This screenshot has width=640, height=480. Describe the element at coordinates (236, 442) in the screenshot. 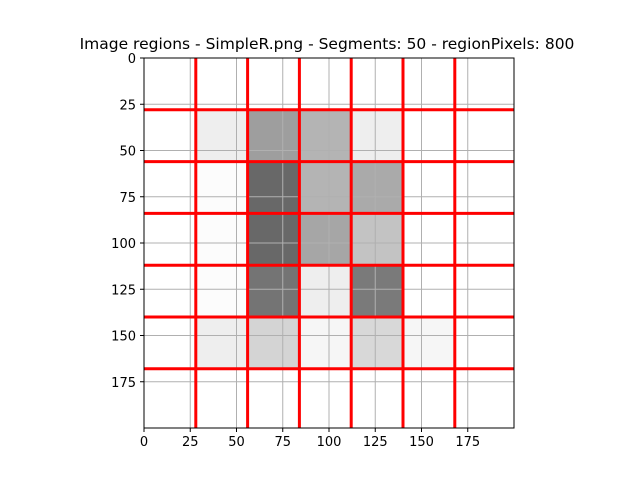

I see `x-tick-label: 50` at that location.